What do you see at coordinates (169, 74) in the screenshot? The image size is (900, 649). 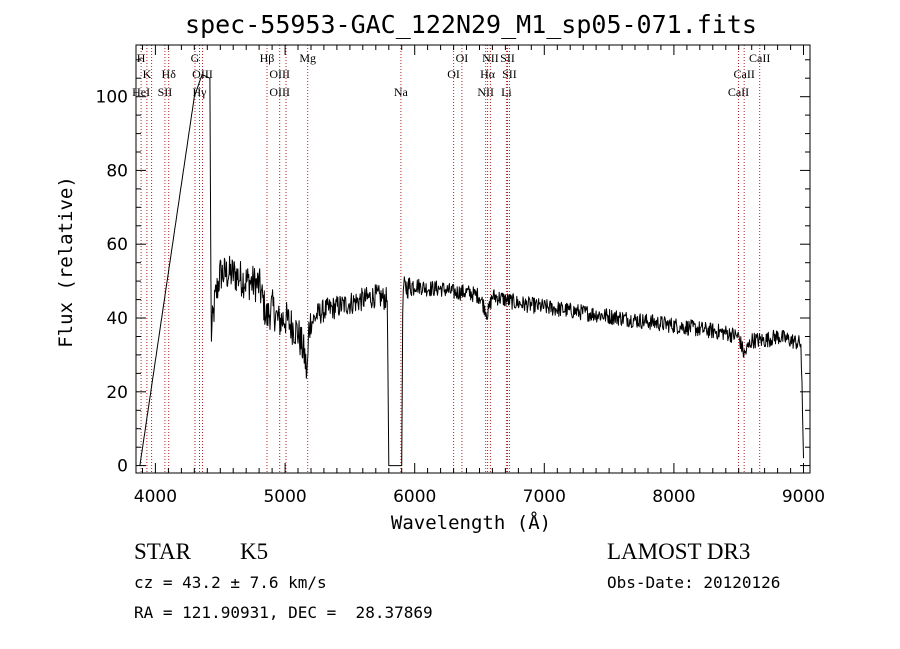 I see `spectral-line-label: Hδ` at bounding box center [169, 74].